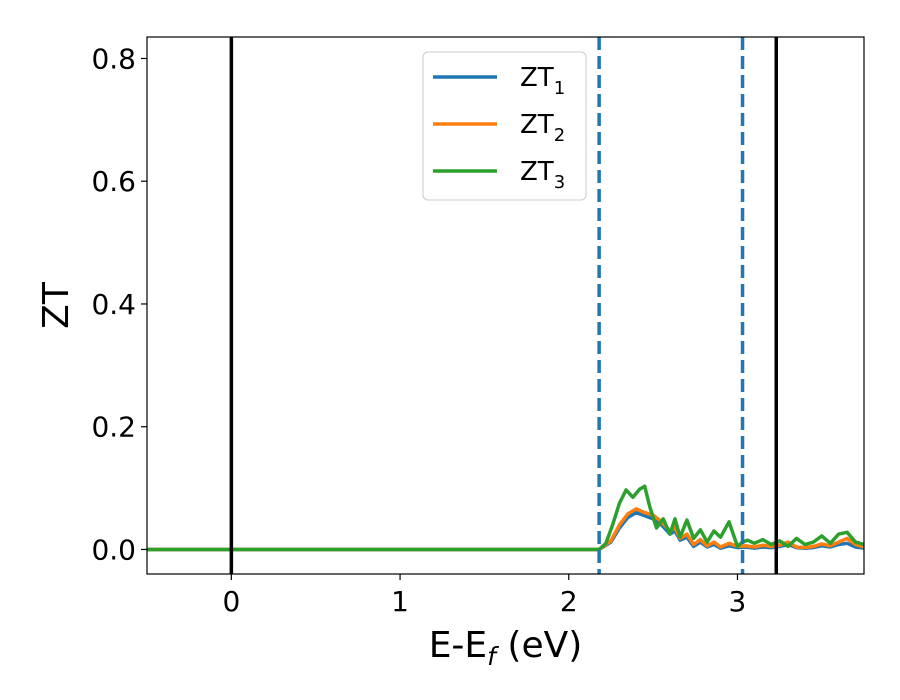 The width and height of the screenshot is (900, 700). I want to click on x-tick-label: 3, so click(738, 601).